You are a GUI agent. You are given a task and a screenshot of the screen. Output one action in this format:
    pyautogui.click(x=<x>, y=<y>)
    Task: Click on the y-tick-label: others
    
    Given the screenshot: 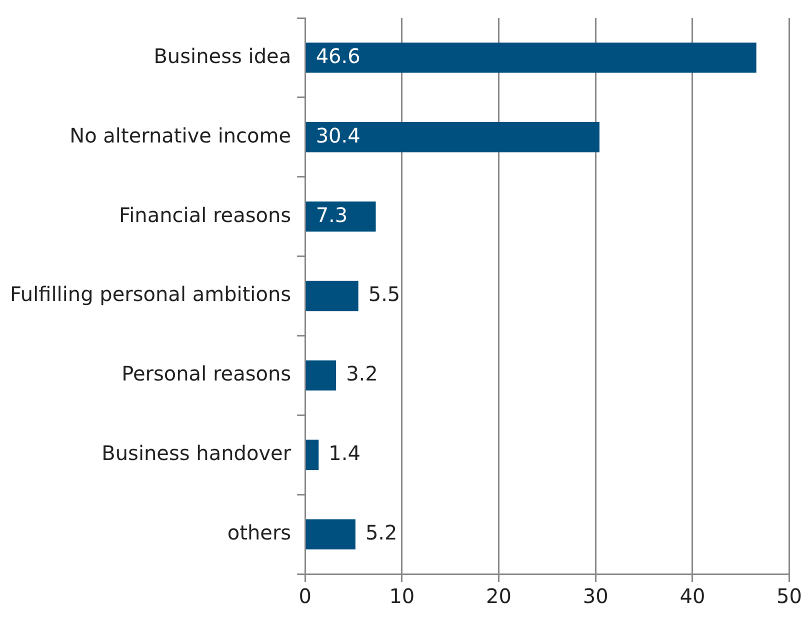 What is the action you would take?
    pyautogui.click(x=259, y=532)
    